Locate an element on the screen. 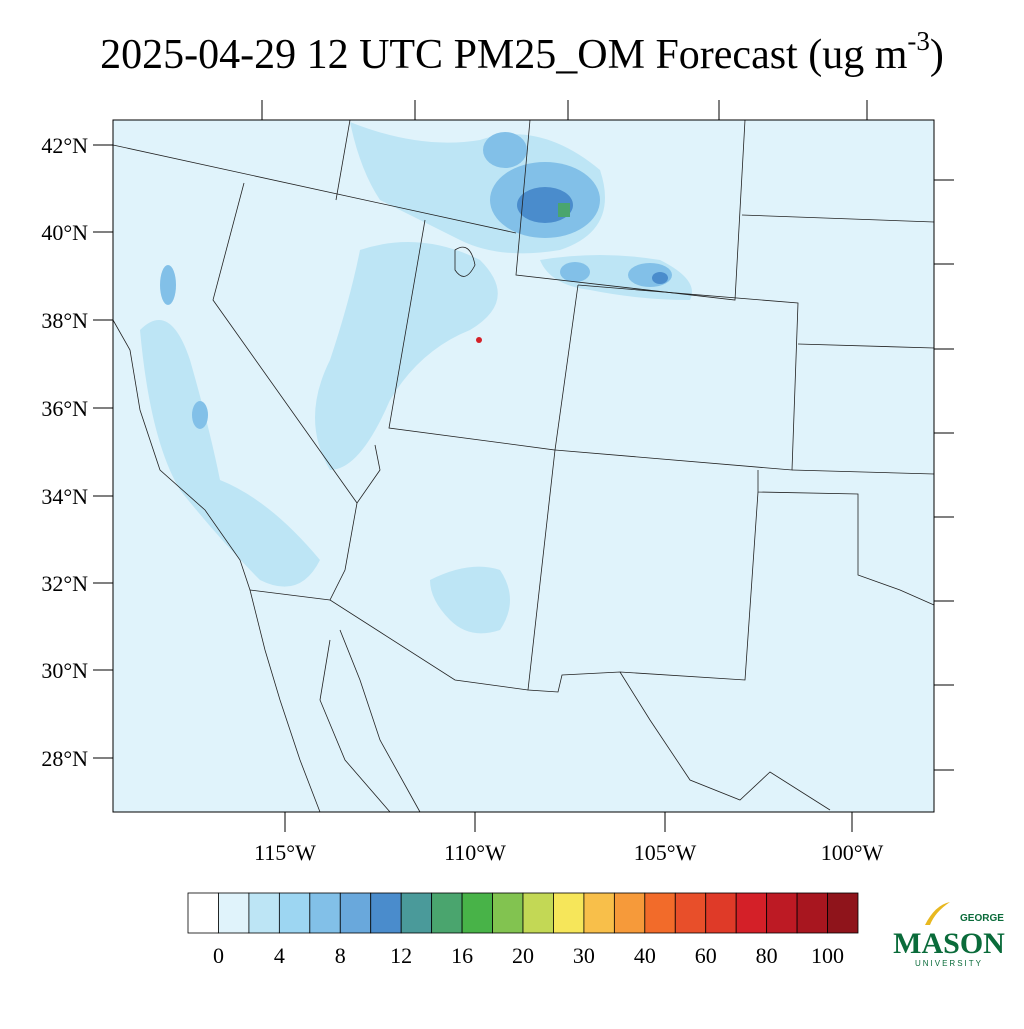 The height and width of the screenshot is (1029, 1024). smoke-peak is located at coordinates (564, 210).